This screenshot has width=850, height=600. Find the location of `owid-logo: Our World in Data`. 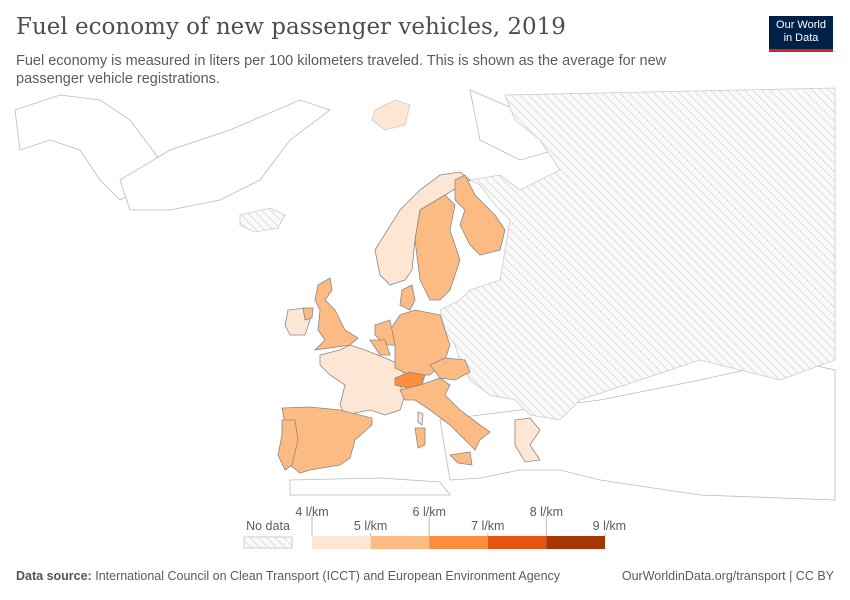

owid-logo: Our World in Data is located at coordinates (801, 34).